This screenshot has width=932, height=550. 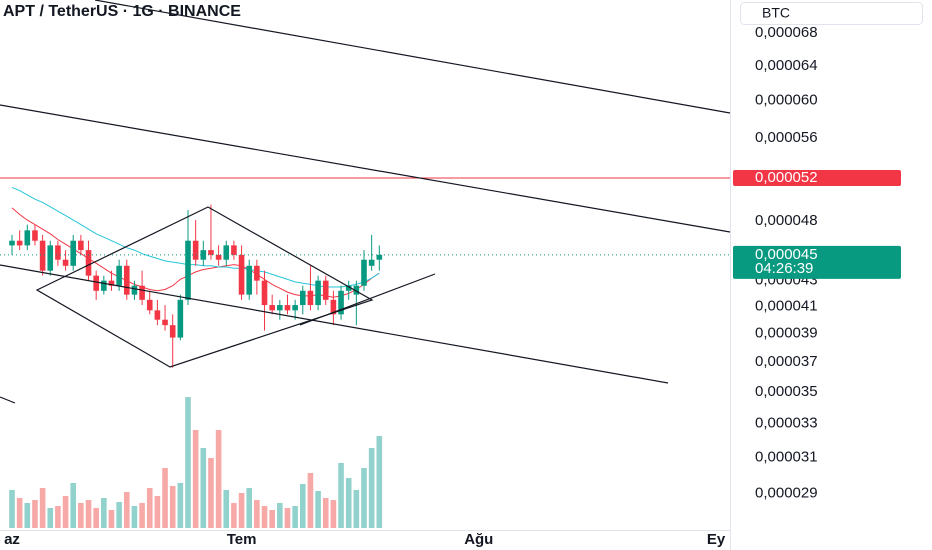 What do you see at coordinates (786, 391) in the screenshot?
I see `y-tick-label: 0,000035` at bounding box center [786, 391].